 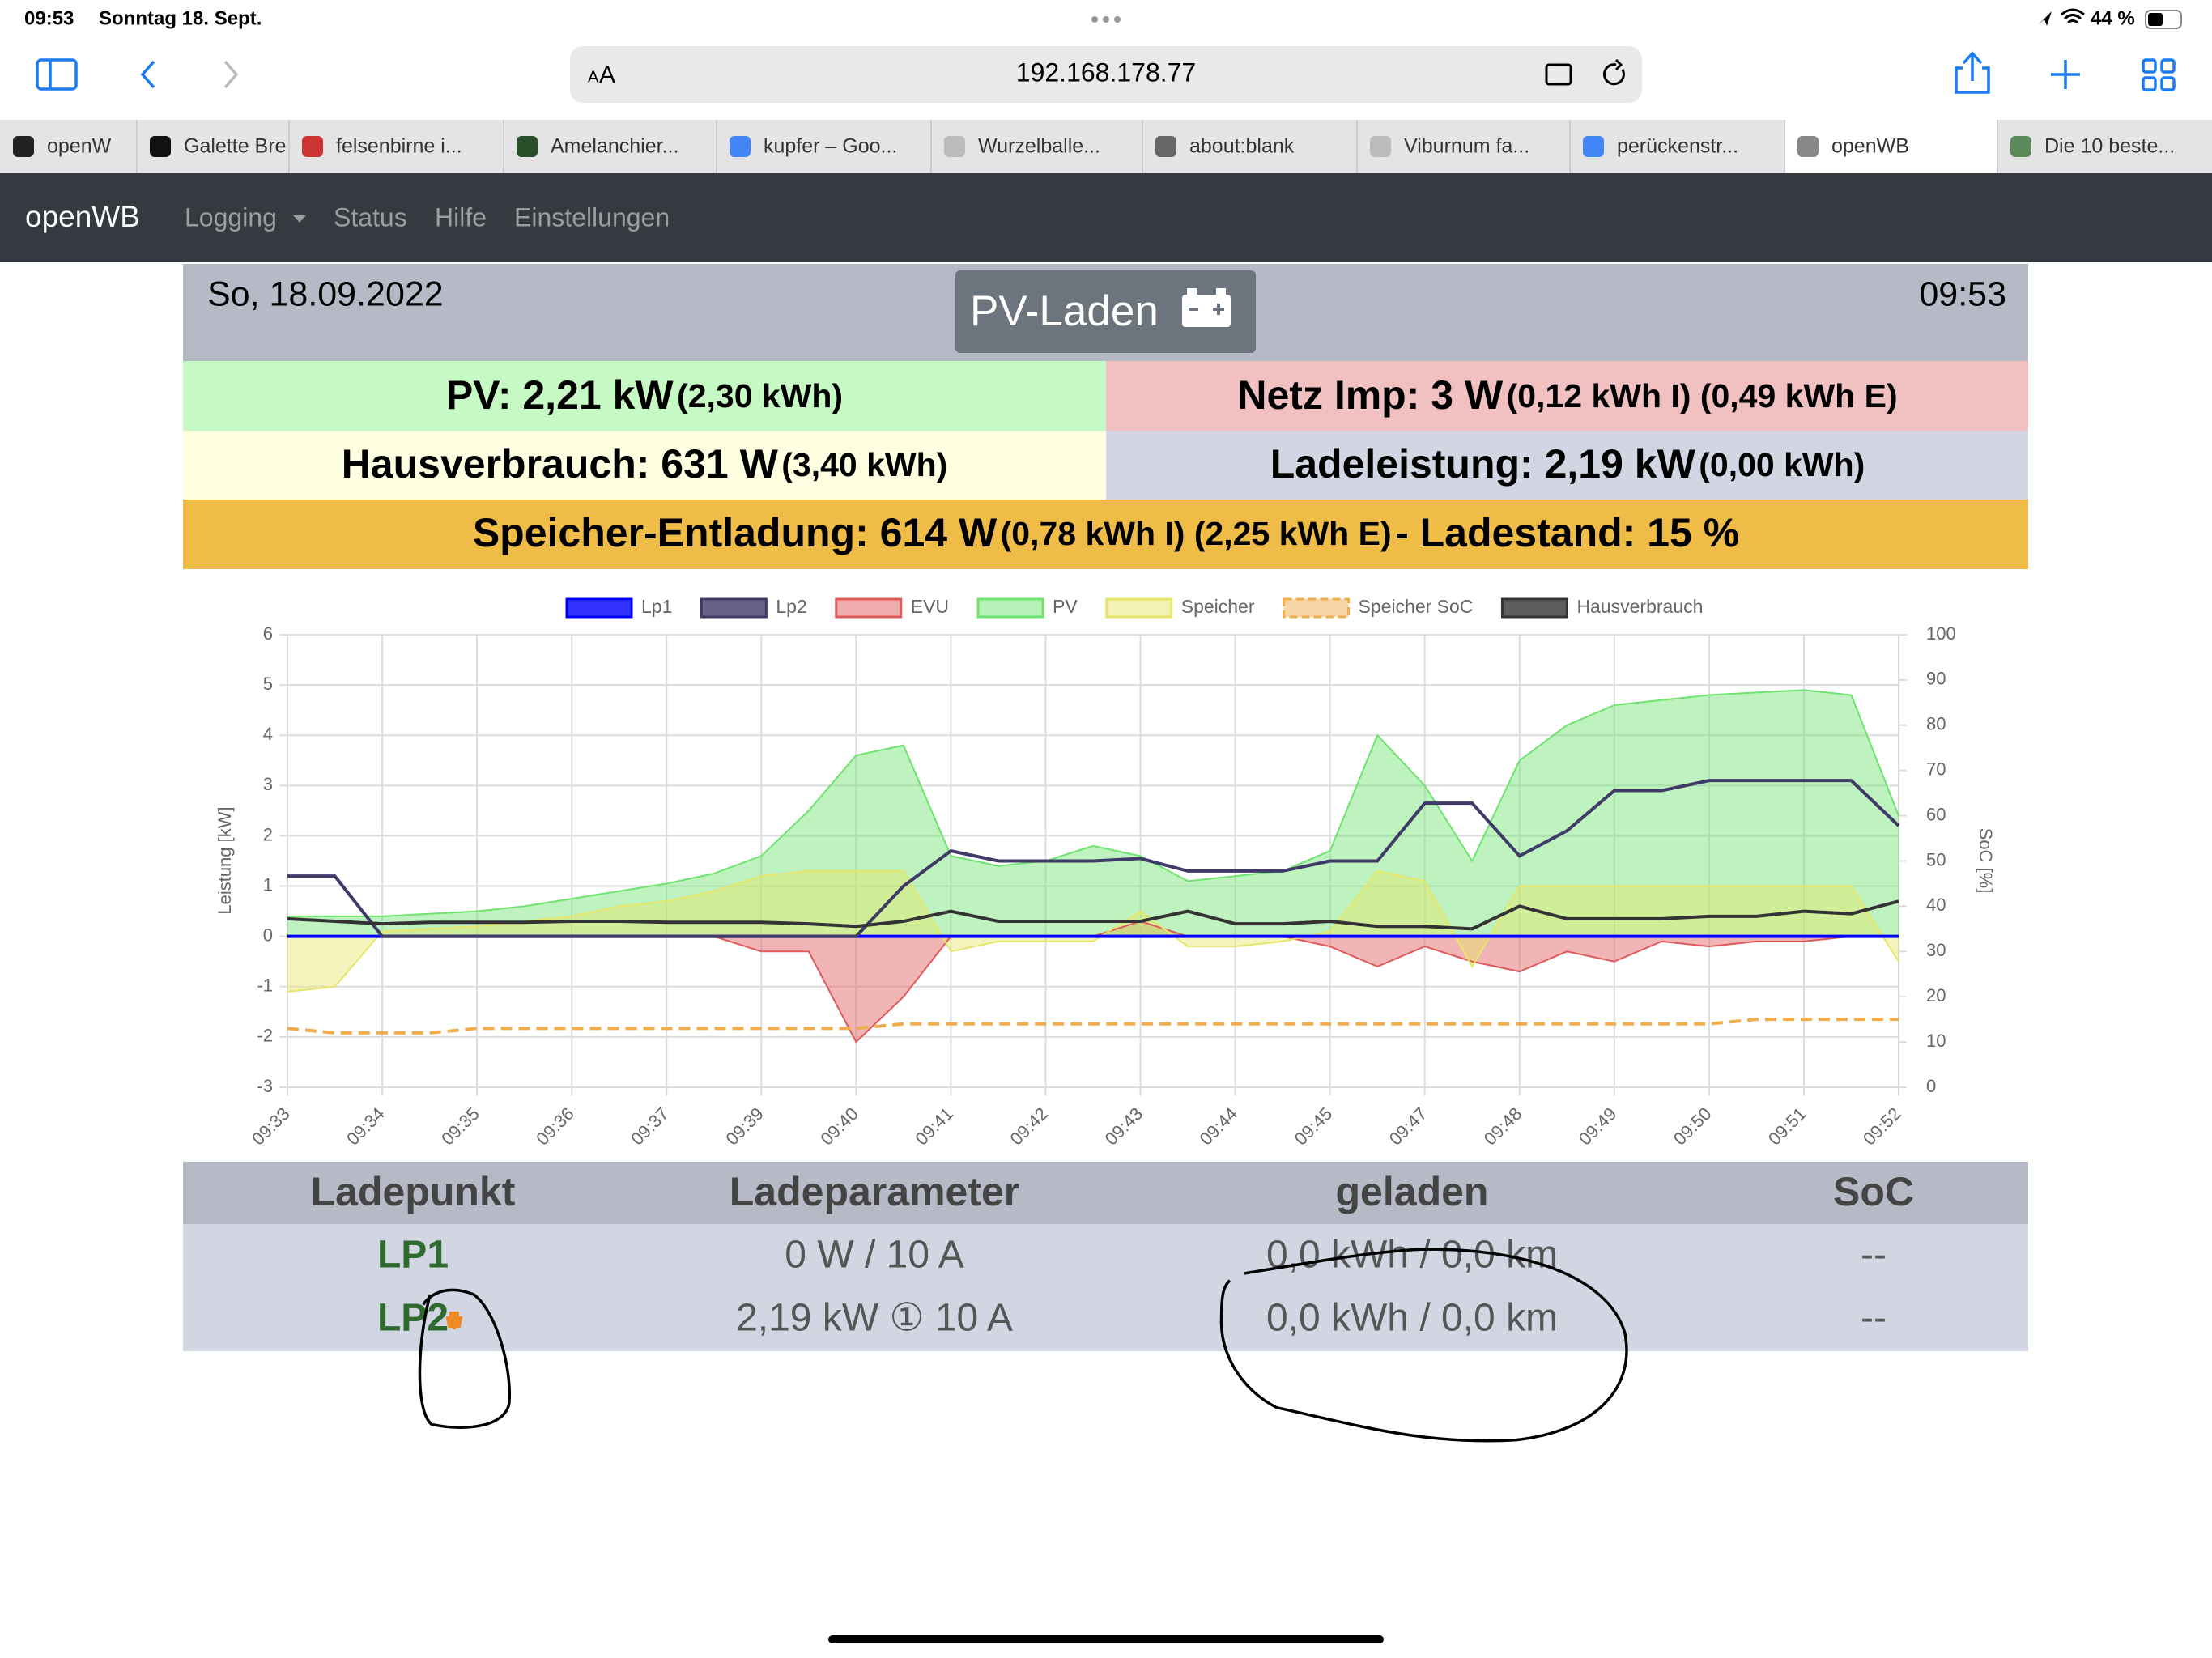 What do you see at coordinates (268, 935) in the screenshot?
I see `y-tick-label: 0` at bounding box center [268, 935].